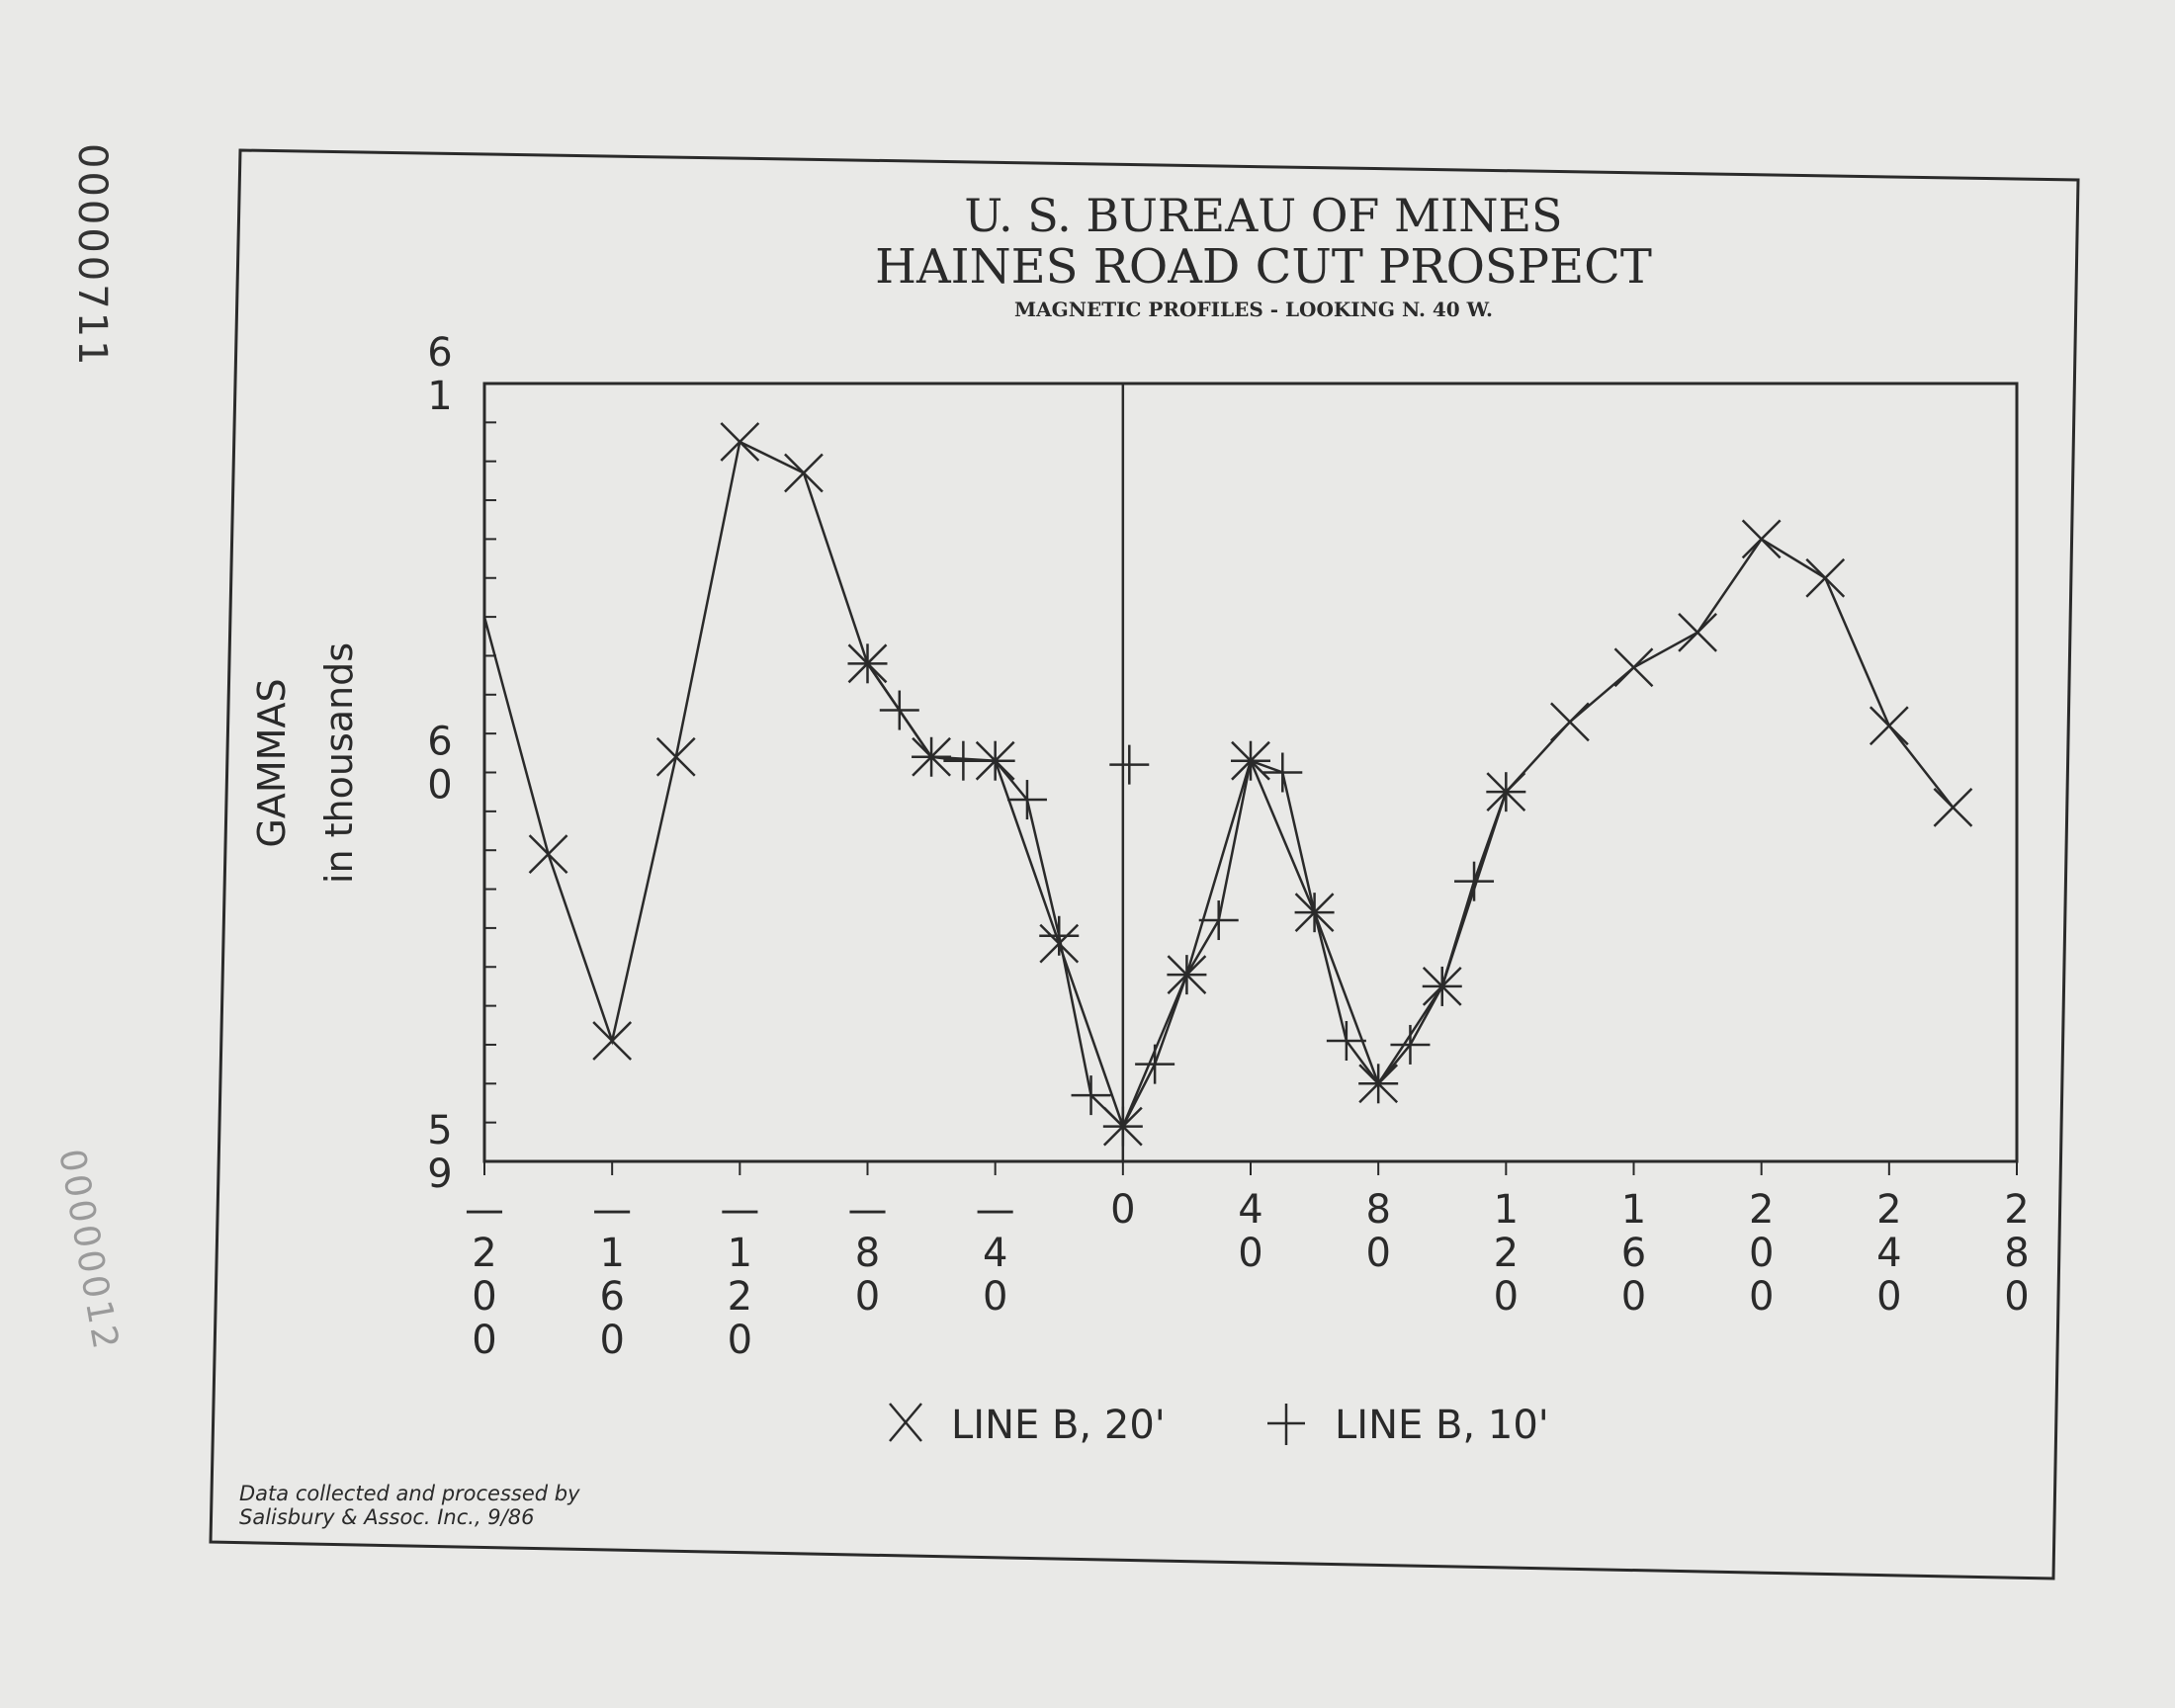 The height and width of the screenshot is (1708, 2175). Describe the element at coordinates (272, 762) in the screenshot. I see `y-axis-label: GAMMAS` at that location.